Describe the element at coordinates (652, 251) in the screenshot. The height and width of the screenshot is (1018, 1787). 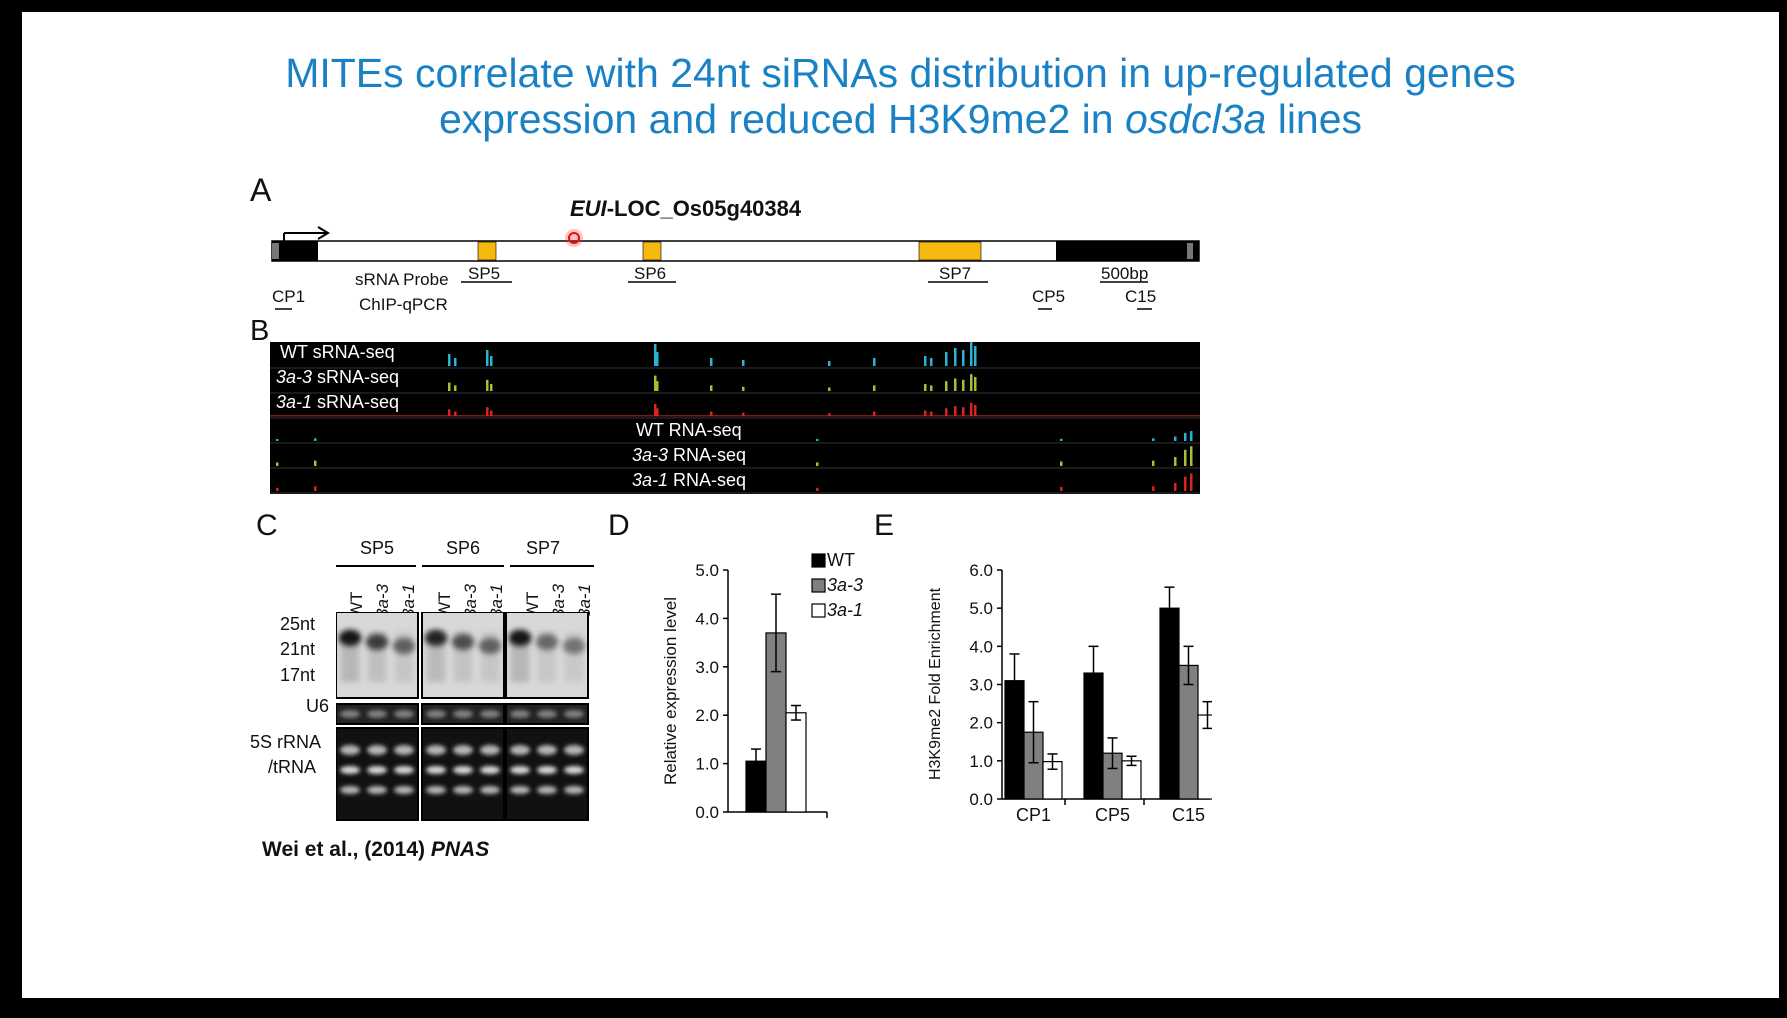
I see `mite-sp6` at that location.